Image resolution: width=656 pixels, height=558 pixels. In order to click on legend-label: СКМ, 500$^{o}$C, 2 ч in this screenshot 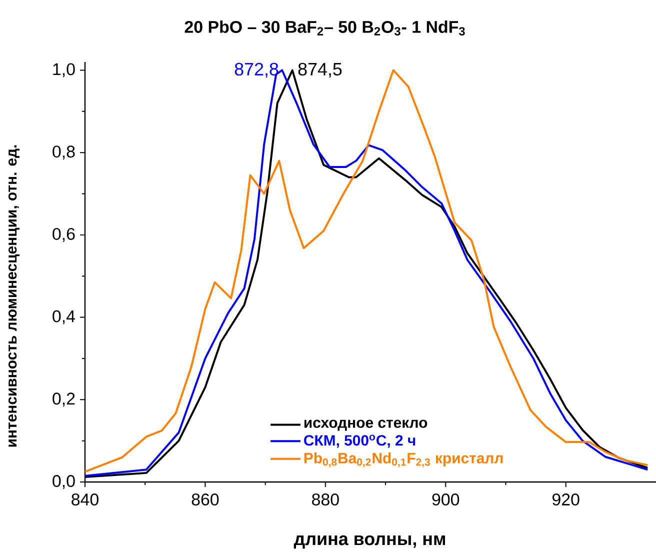, I will do `click(360, 441)`.